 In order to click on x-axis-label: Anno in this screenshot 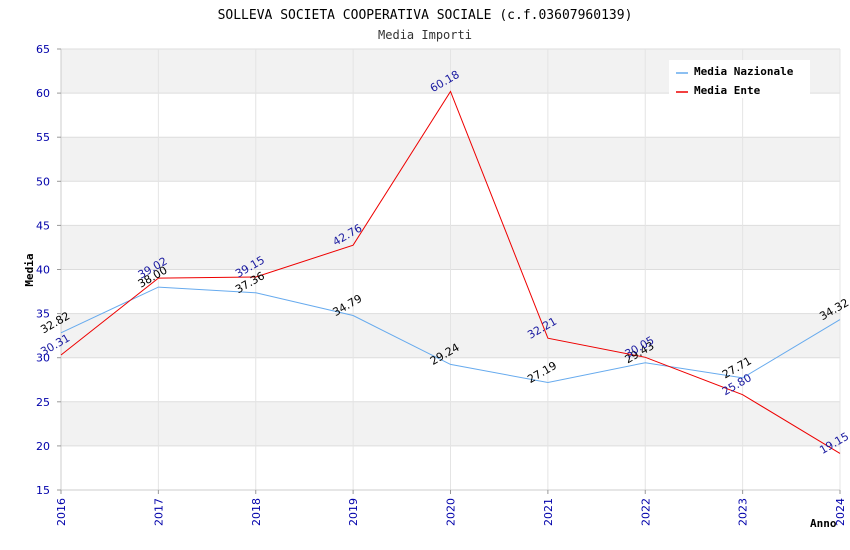, I will do `click(823, 523)`.